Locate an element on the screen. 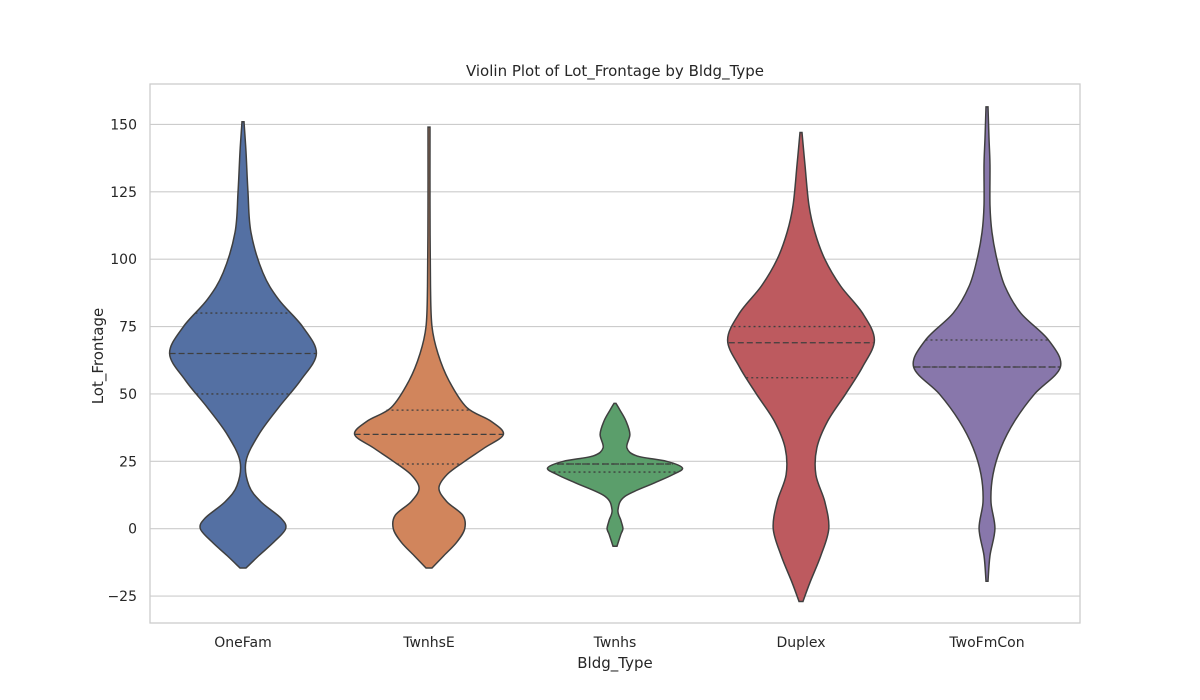 This screenshot has height=700, width=1200. violin-twnhs is located at coordinates (615, 474).